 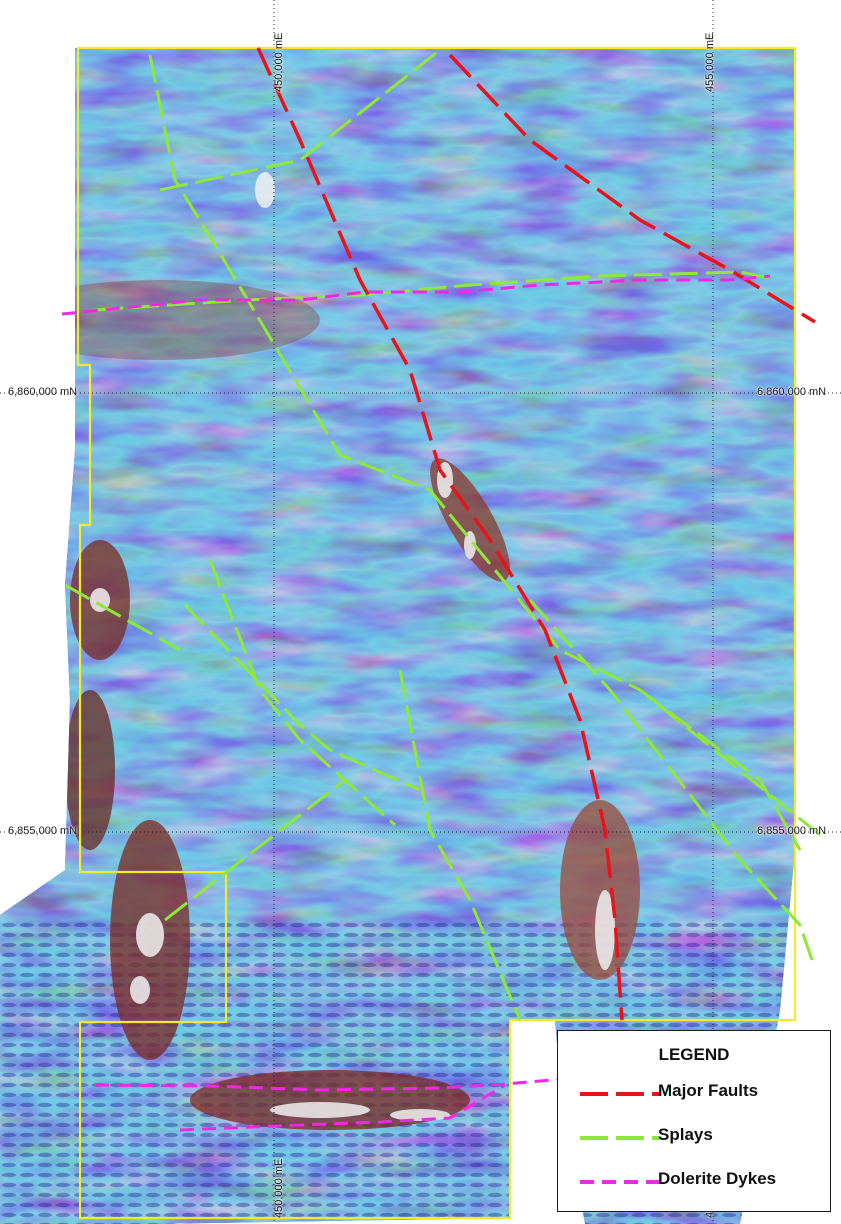 I want to click on splays-symbol, so click(x=620, y=1138).